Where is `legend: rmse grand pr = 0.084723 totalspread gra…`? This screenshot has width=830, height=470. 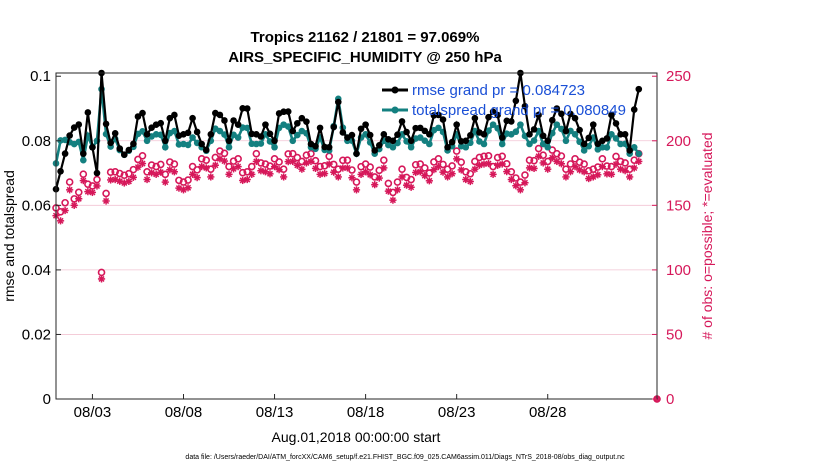 legend: rmse grand pr = 0.084723 totalspread gra… is located at coordinates (504, 100).